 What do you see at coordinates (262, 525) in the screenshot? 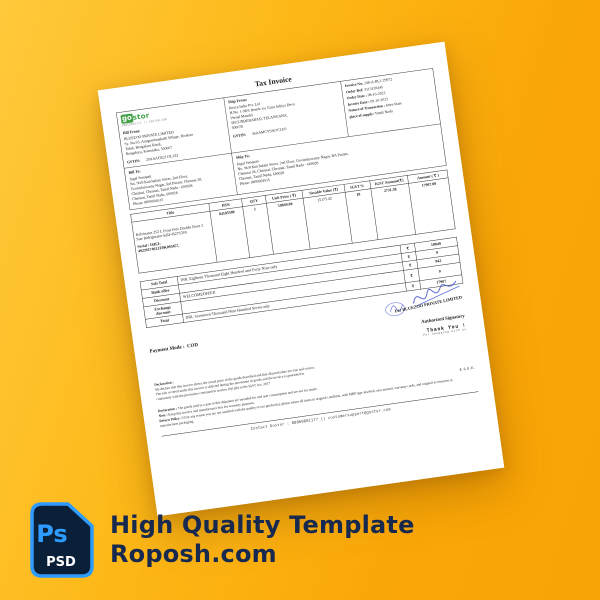
I see `promo-title: High Quality Template` at bounding box center [262, 525].